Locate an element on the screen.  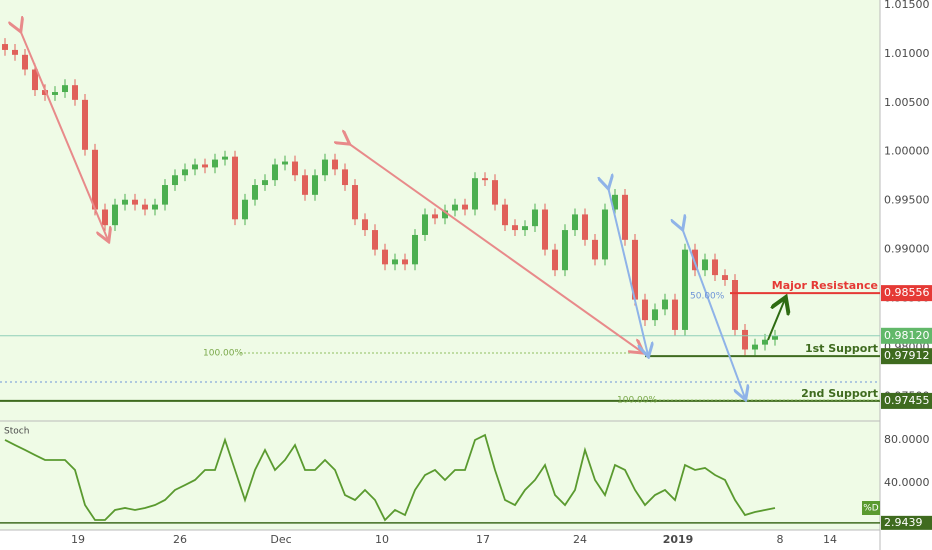
time-axis is located at coordinates (440, 540).